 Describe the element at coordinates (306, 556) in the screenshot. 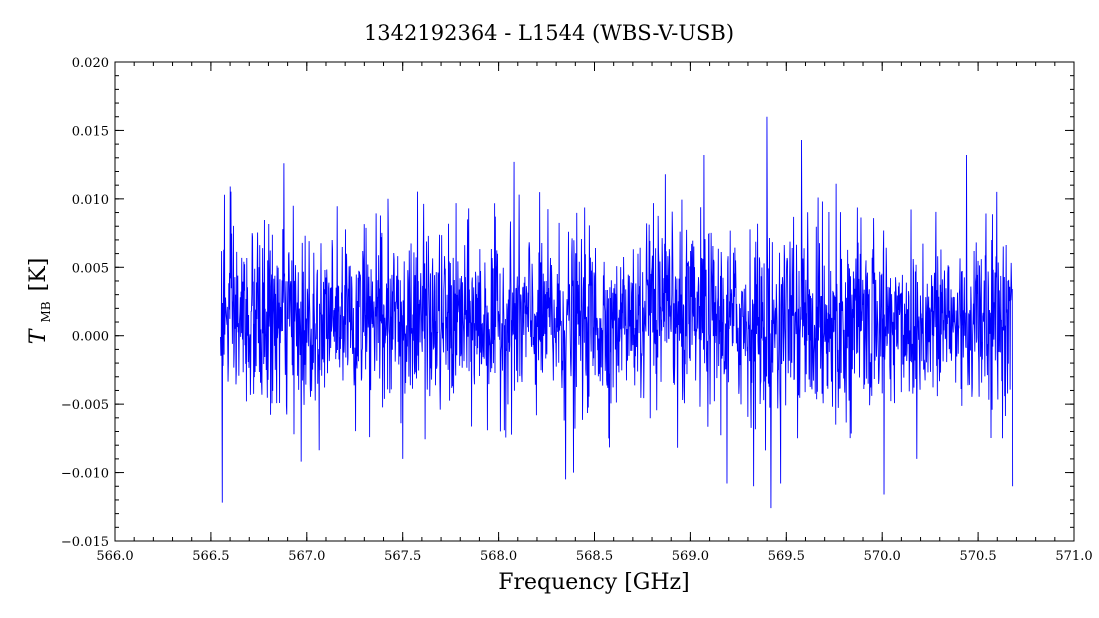

I see `x-tick-label: 567.0` at that location.